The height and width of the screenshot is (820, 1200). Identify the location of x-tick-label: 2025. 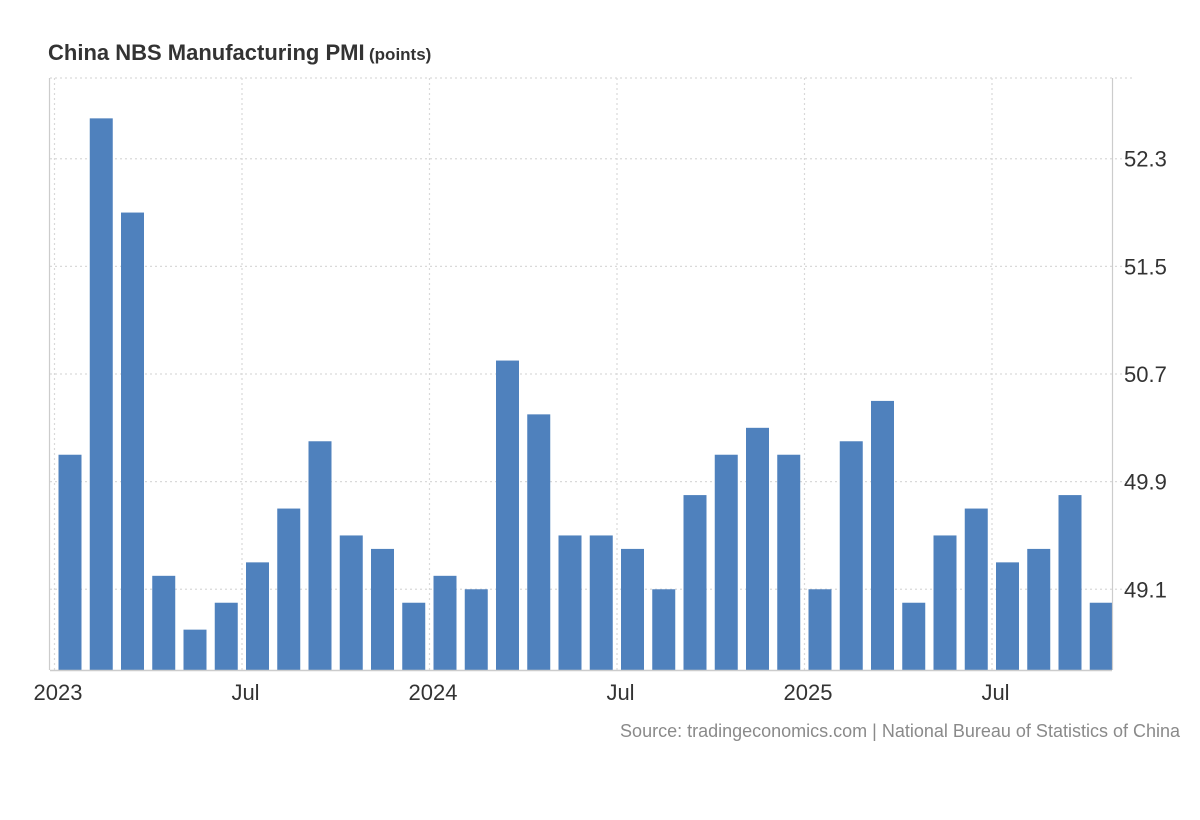
(808, 692).